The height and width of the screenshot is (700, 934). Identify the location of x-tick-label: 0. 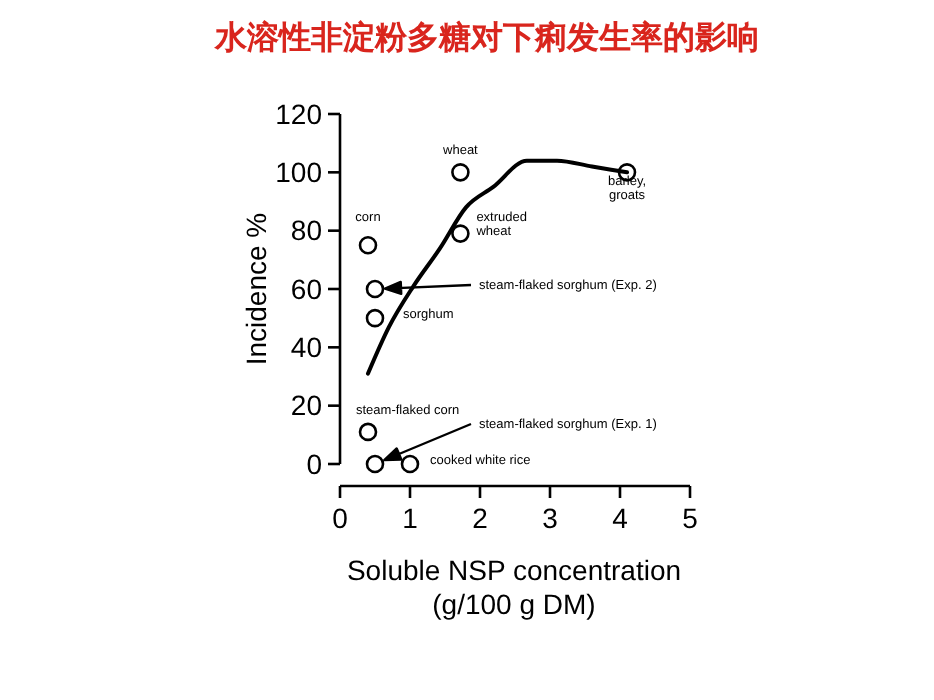
(340, 518).